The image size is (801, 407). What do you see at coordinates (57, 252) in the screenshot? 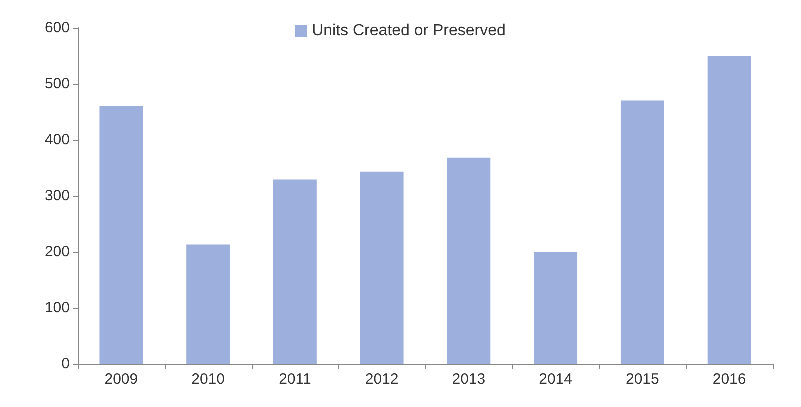
I see `y-tick-label: 200` at bounding box center [57, 252].